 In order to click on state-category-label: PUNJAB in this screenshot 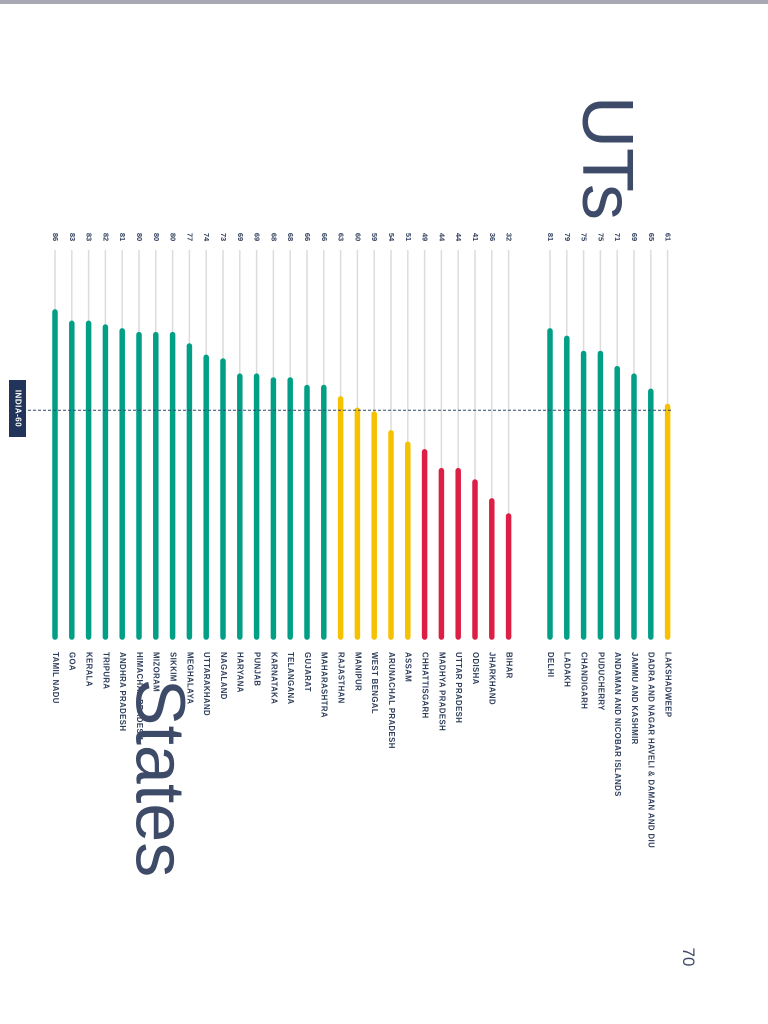, I will do `click(257, 669)`.